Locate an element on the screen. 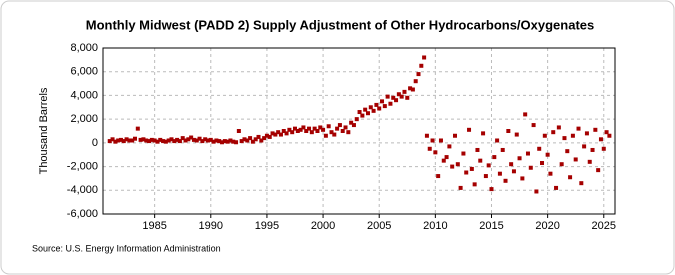 This screenshot has height=275, width=675. x-tick-label: 2015 is located at coordinates (491, 226).